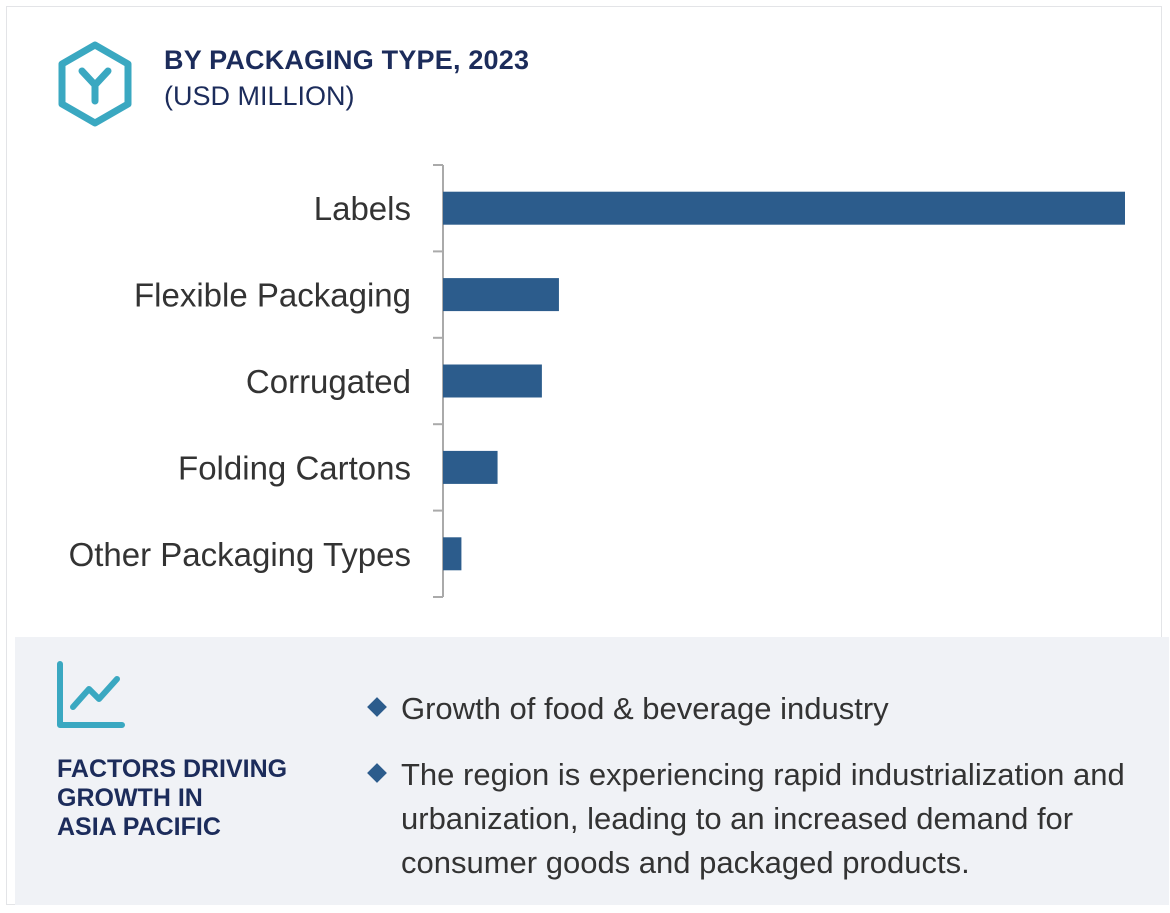  Describe the element at coordinates (91, 694) in the screenshot. I see `trend-line-chart-icon` at that location.